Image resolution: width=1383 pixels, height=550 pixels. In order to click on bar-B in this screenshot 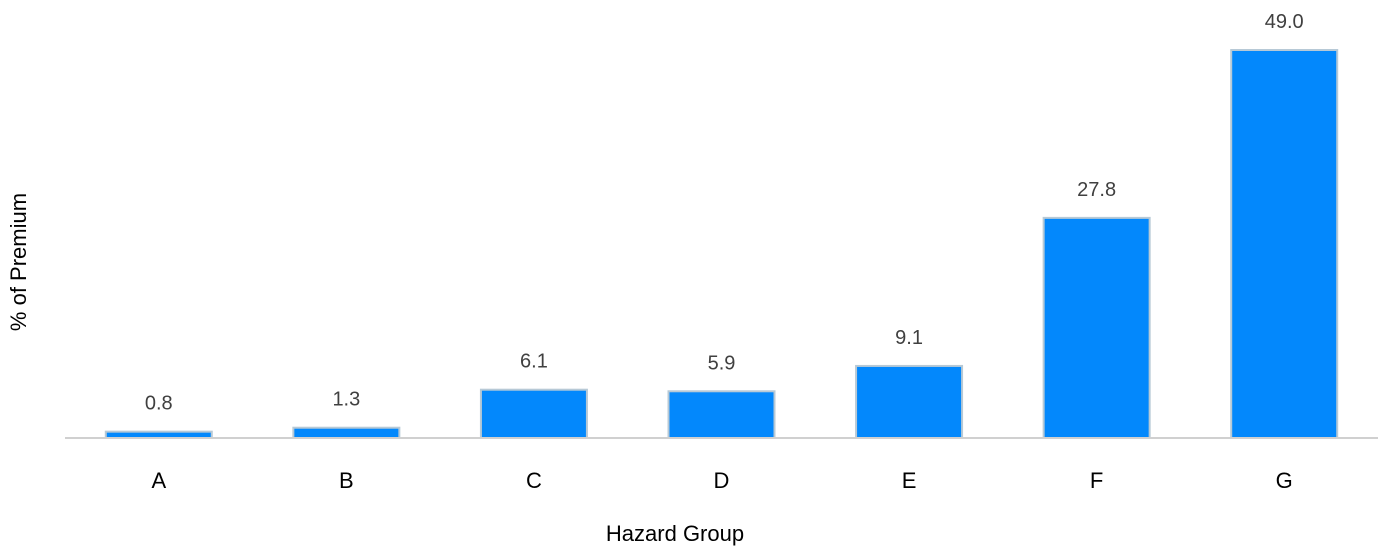, I will do `click(346, 432)`.